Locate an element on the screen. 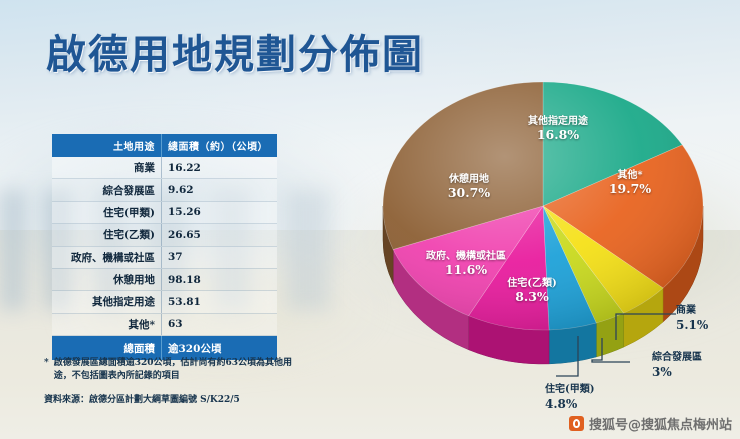  source-text: 資料來源：啟德分區計劃大綱草圖編號 S/K22/5 is located at coordinates (142, 400).